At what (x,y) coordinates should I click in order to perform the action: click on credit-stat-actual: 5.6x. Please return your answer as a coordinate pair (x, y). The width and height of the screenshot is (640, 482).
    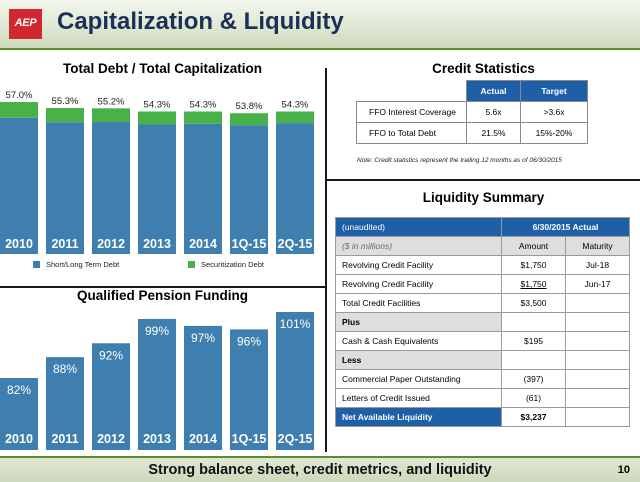
    Looking at the image, I should click on (493, 112).